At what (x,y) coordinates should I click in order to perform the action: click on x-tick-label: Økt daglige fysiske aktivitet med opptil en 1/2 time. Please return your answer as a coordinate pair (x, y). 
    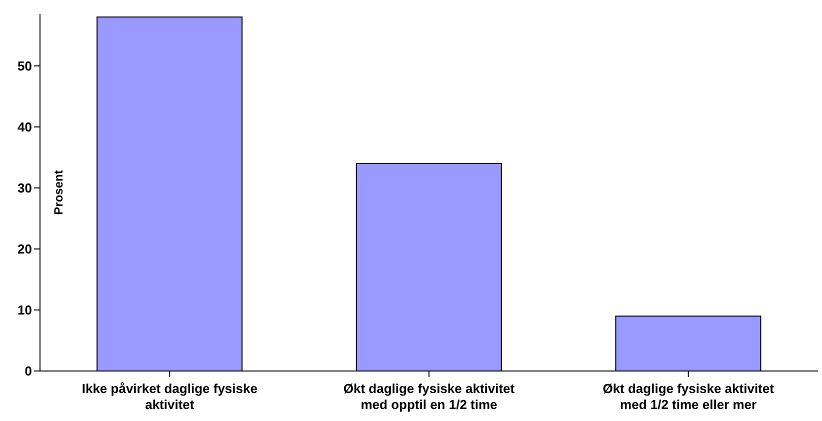
    Looking at the image, I should click on (429, 396).